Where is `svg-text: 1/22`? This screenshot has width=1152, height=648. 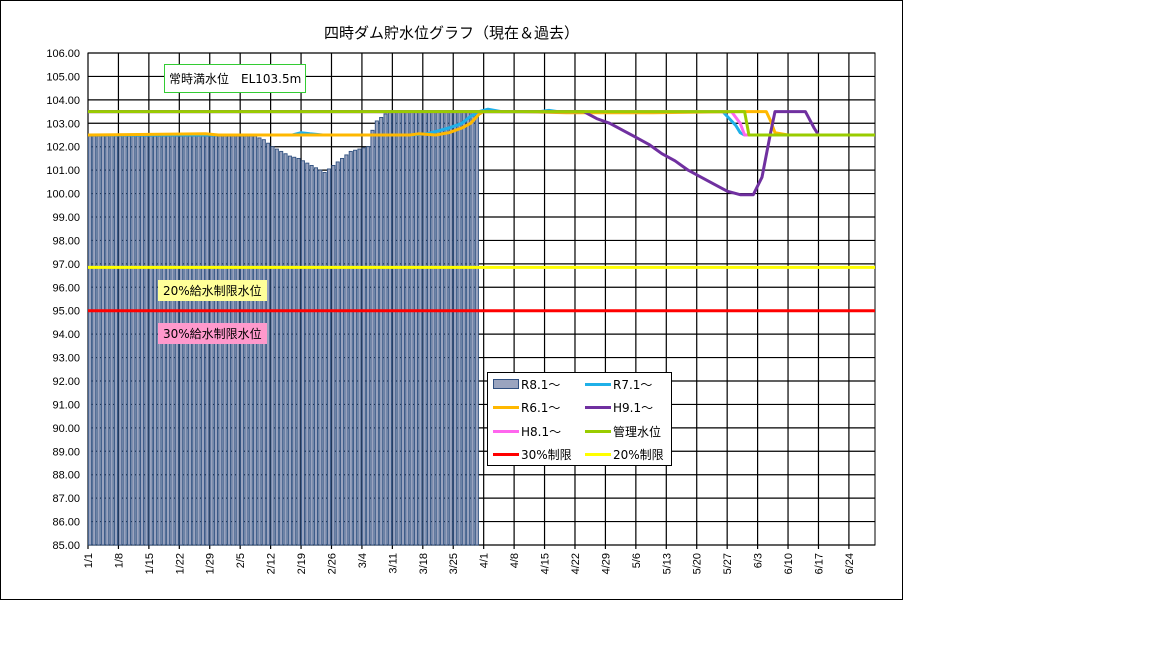 svg-text: 1/22 is located at coordinates (180, 563).